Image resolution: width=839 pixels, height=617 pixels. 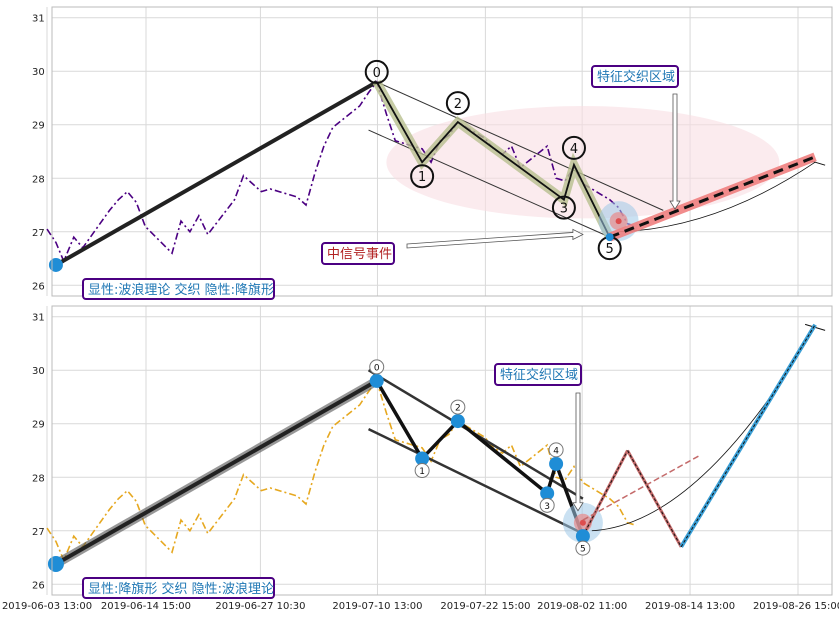 What do you see at coordinates (748, 436) in the screenshot?
I see `forecast-rally-inner` at bounding box center [748, 436].